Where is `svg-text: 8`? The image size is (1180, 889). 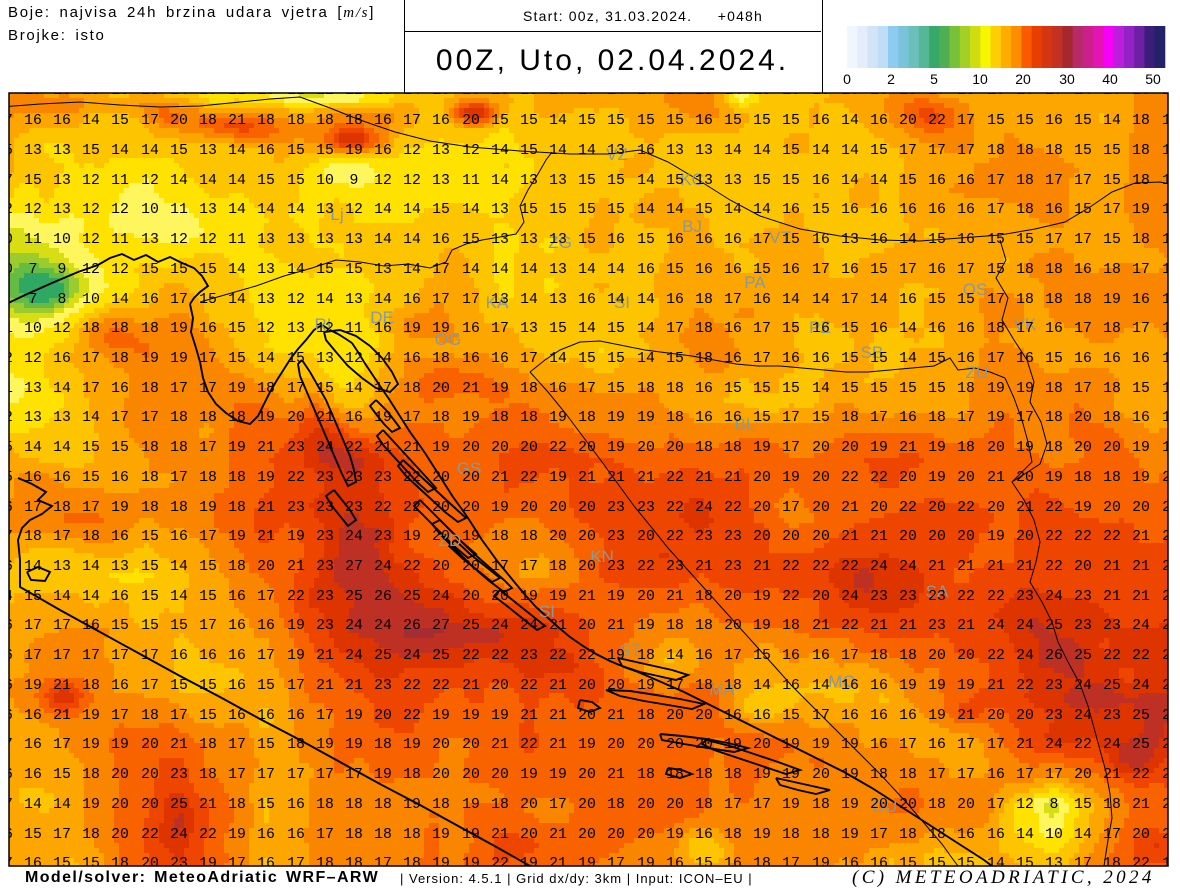
svg-text: 8 is located at coordinates (62, 300).